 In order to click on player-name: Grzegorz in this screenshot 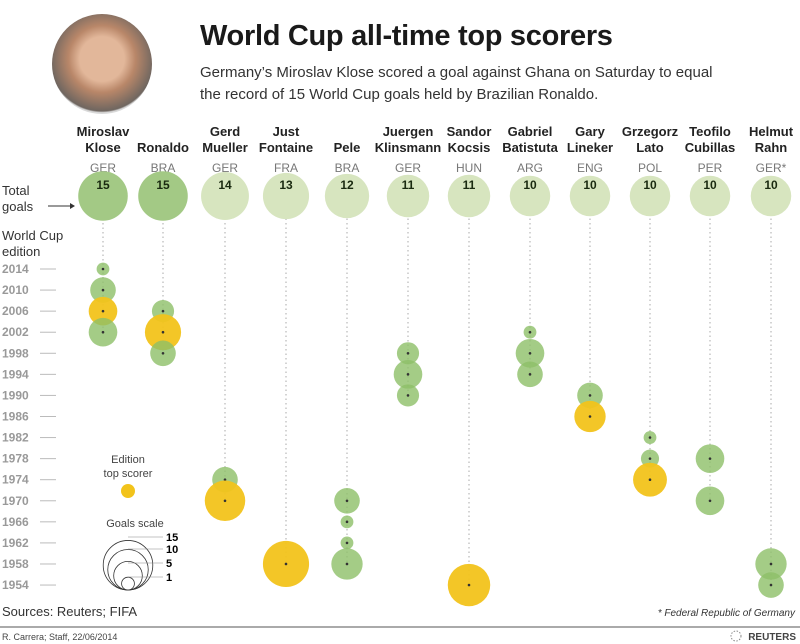, I will do `click(650, 131)`.